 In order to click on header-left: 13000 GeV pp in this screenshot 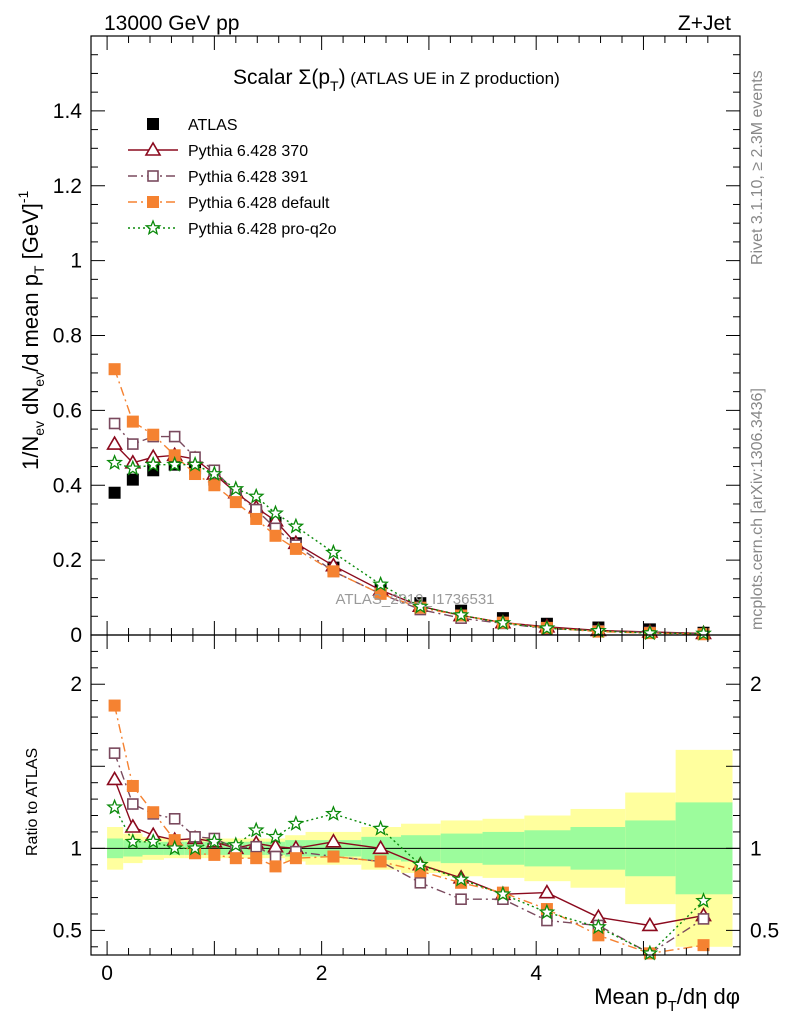, I will do `click(171, 23)`.